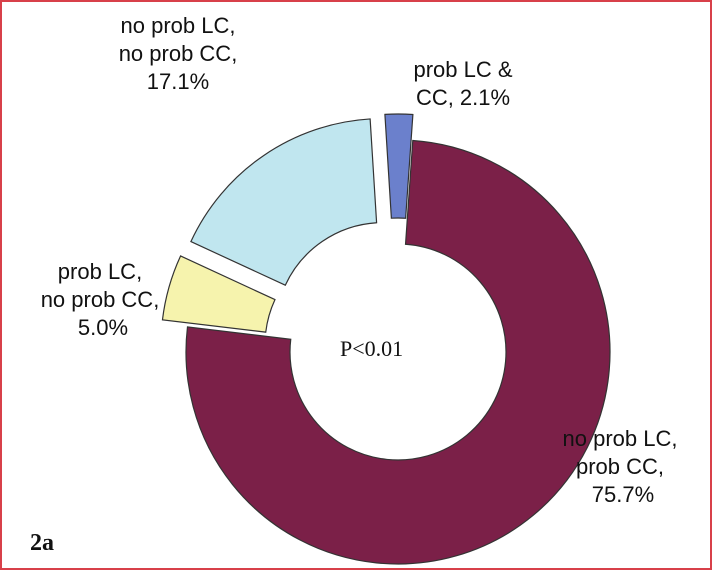  What do you see at coordinates (623, 494) in the screenshot?
I see `value-label: 75.7%` at bounding box center [623, 494].